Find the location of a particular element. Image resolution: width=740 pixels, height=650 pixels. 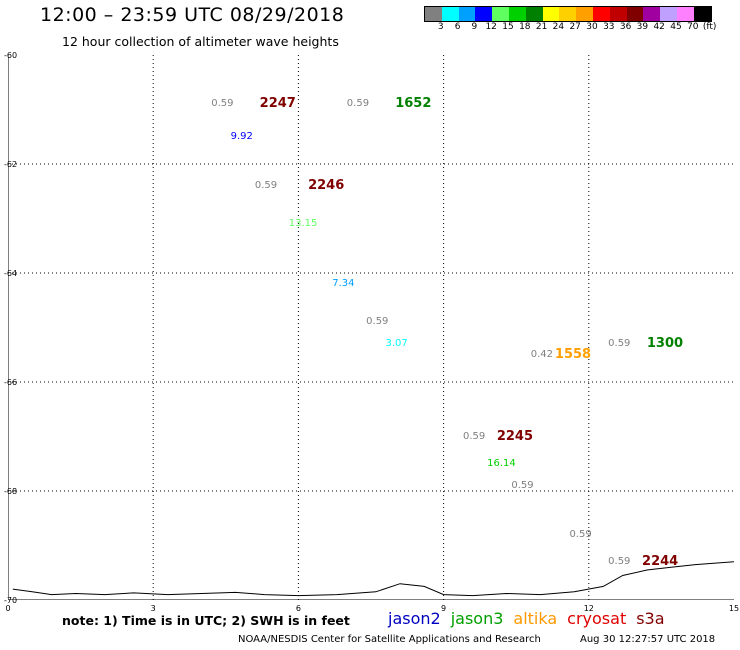

satellite-legend-item: jason2 is located at coordinates (414, 618).